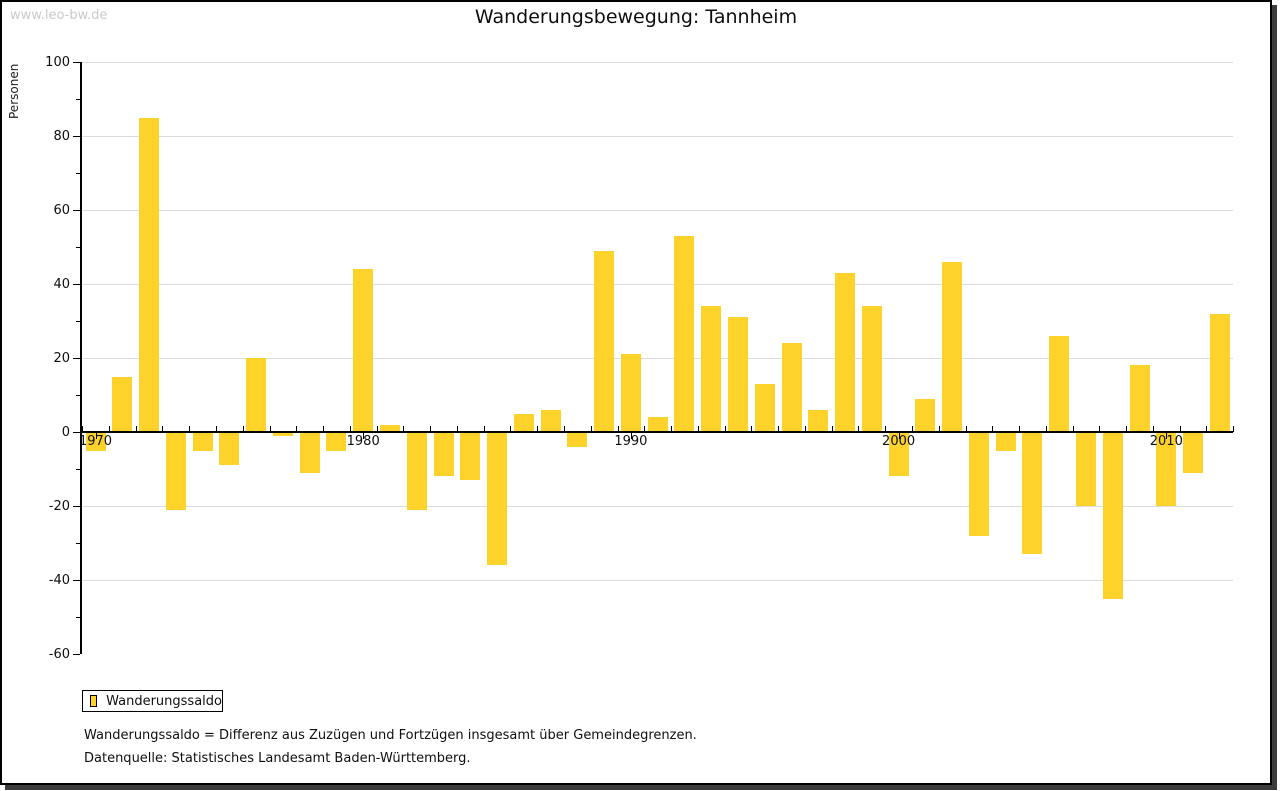 This screenshot has width=1280, height=791. Describe the element at coordinates (1139, 398) in the screenshot. I see `bar-2009` at that location.